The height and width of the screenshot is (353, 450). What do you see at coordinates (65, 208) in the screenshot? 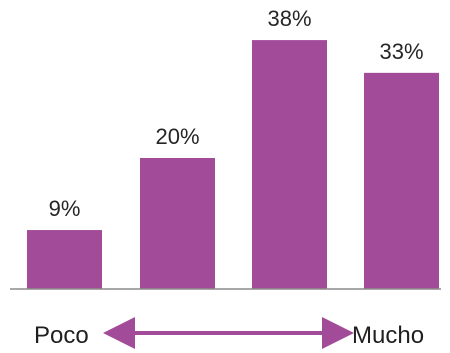
I see `bar-data-label: 9%` at bounding box center [65, 208].